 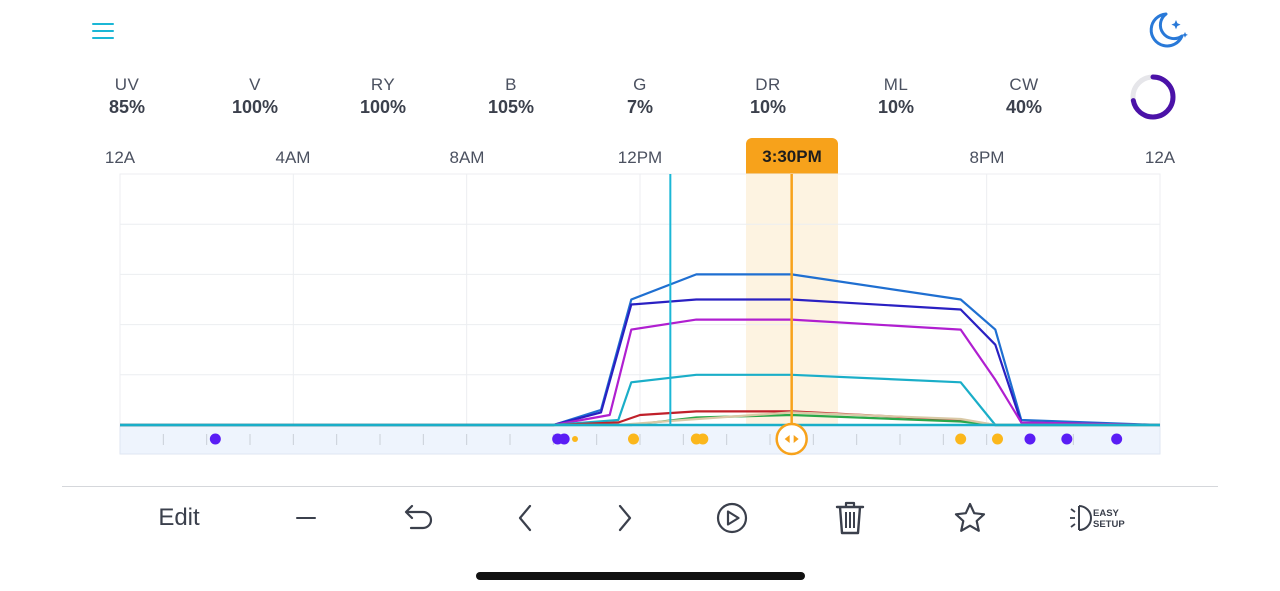 I want to click on channel-v: V 100%, so click(x=255, y=96).